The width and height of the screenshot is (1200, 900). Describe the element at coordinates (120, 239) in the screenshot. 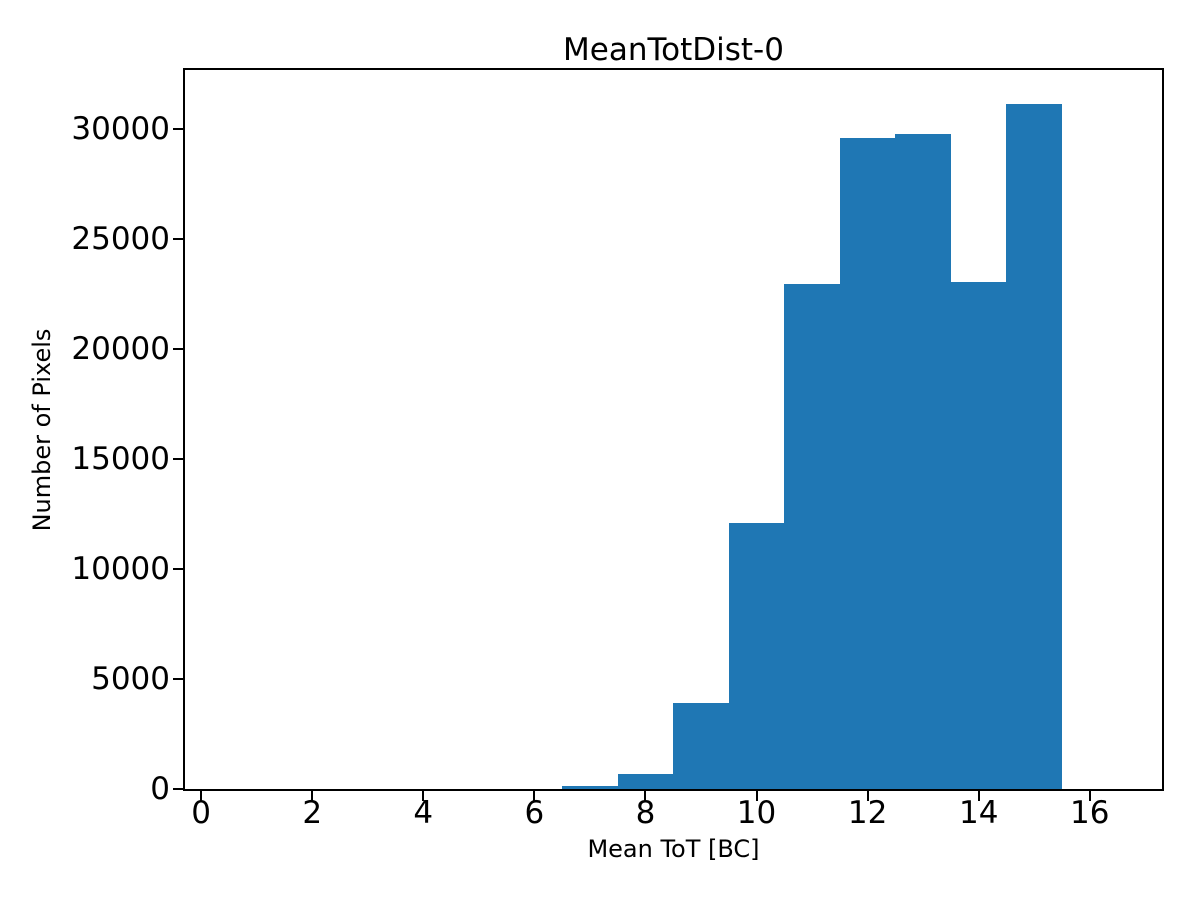

I see `y-tick-label: 25000` at that location.